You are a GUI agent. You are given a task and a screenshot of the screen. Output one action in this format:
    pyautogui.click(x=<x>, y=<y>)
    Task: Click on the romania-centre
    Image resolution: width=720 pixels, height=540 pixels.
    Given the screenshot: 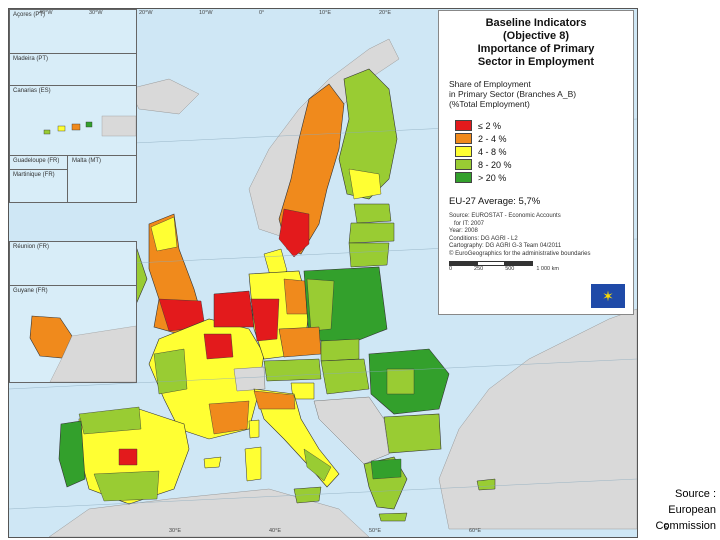 What is the action you would take?
    pyautogui.click(x=400, y=381)
    